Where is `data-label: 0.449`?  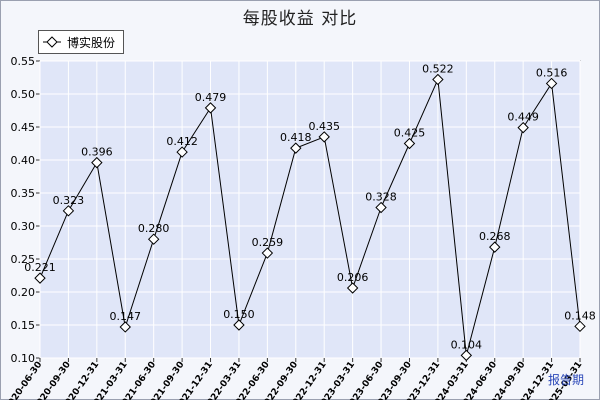
data-label: 0.449 is located at coordinates (523, 117).